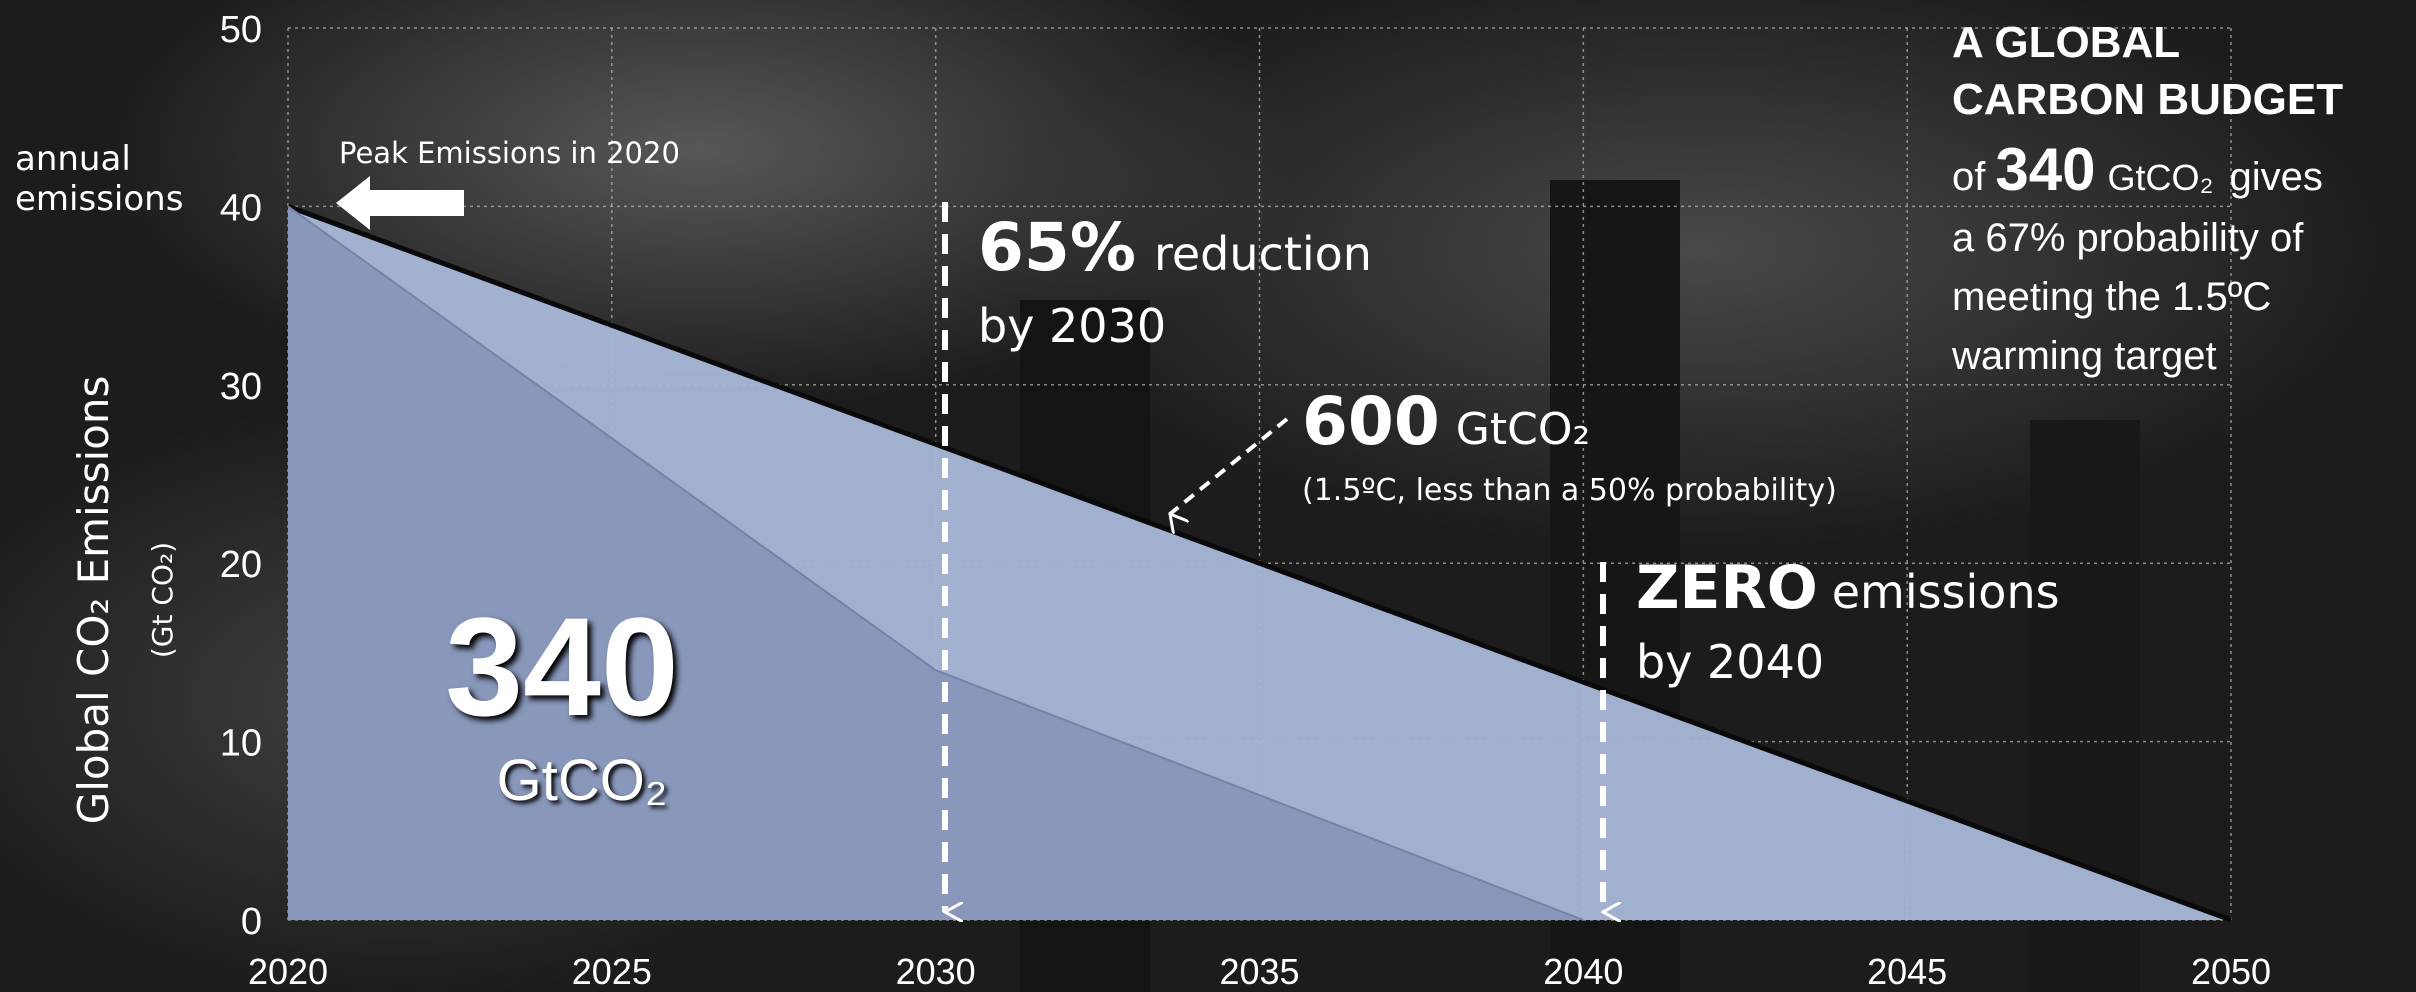 The image size is (2416, 992). I want to click on annotation: 340, so click(562, 666).